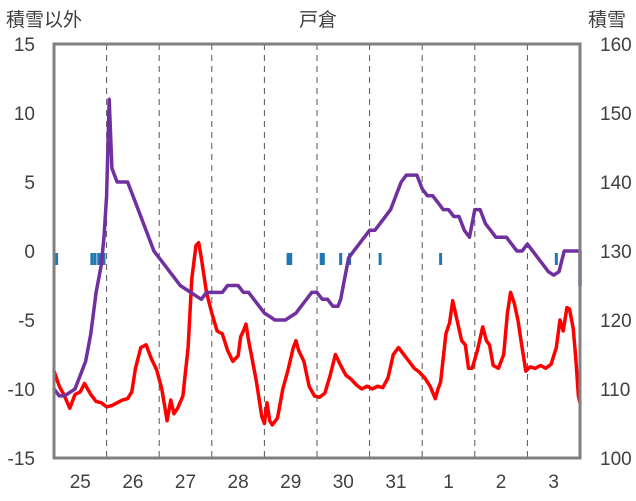 This screenshot has height=501, width=636. What do you see at coordinates (448, 482) in the screenshot?
I see `x-tick-label: 1` at bounding box center [448, 482].